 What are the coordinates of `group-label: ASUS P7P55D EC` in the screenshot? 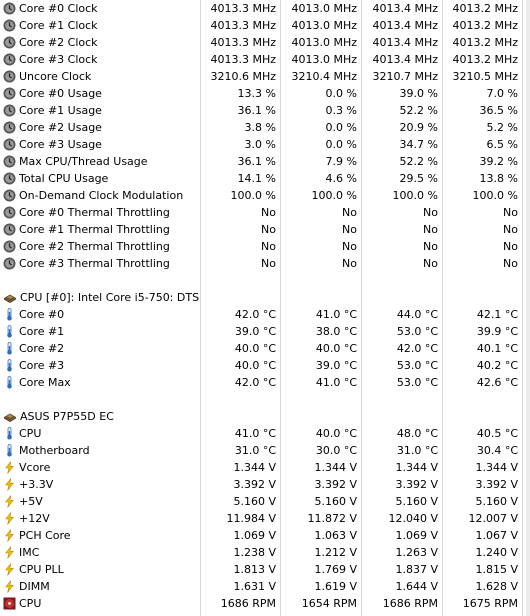 It's located at (67, 416).